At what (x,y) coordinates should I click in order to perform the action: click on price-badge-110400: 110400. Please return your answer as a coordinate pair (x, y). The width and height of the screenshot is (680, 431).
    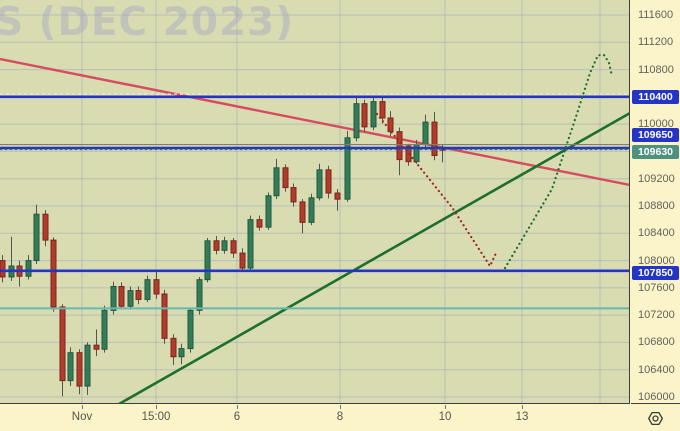
    Looking at the image, I should click on (655, 97).